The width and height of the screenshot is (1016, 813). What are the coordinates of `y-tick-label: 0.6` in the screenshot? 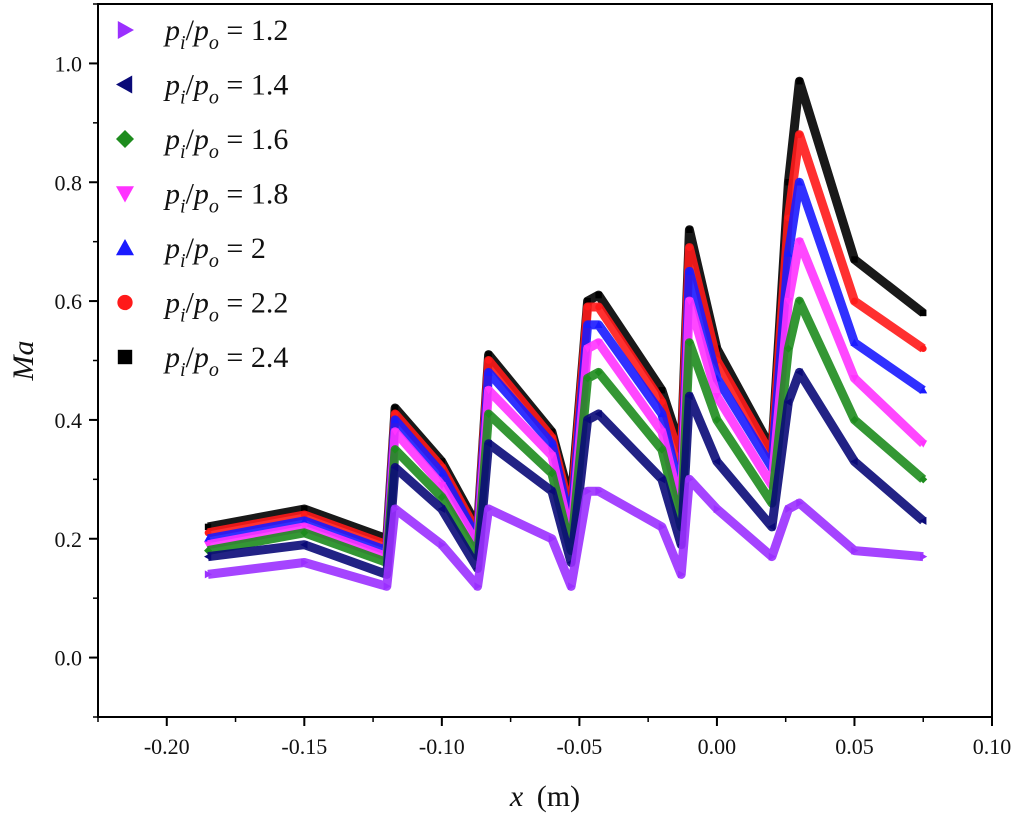 It's located at (69, 301).